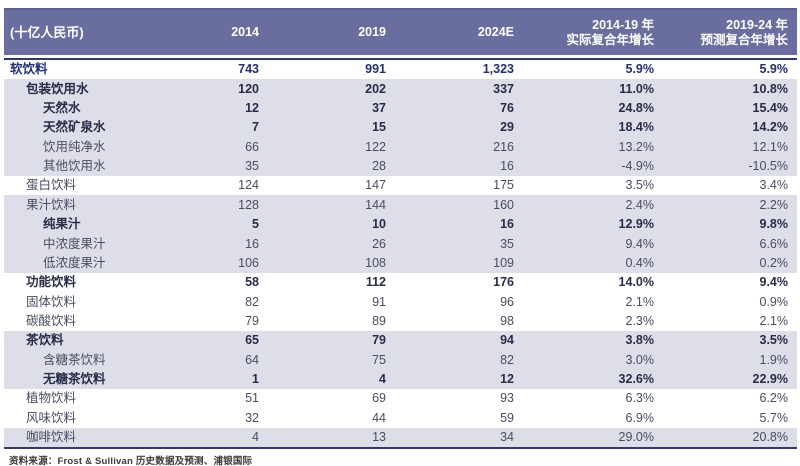 The image size is (800, 466). I want to click on table-row: 纯果汁 5 10 16 12.9% 9.8%, so click(400, 224).